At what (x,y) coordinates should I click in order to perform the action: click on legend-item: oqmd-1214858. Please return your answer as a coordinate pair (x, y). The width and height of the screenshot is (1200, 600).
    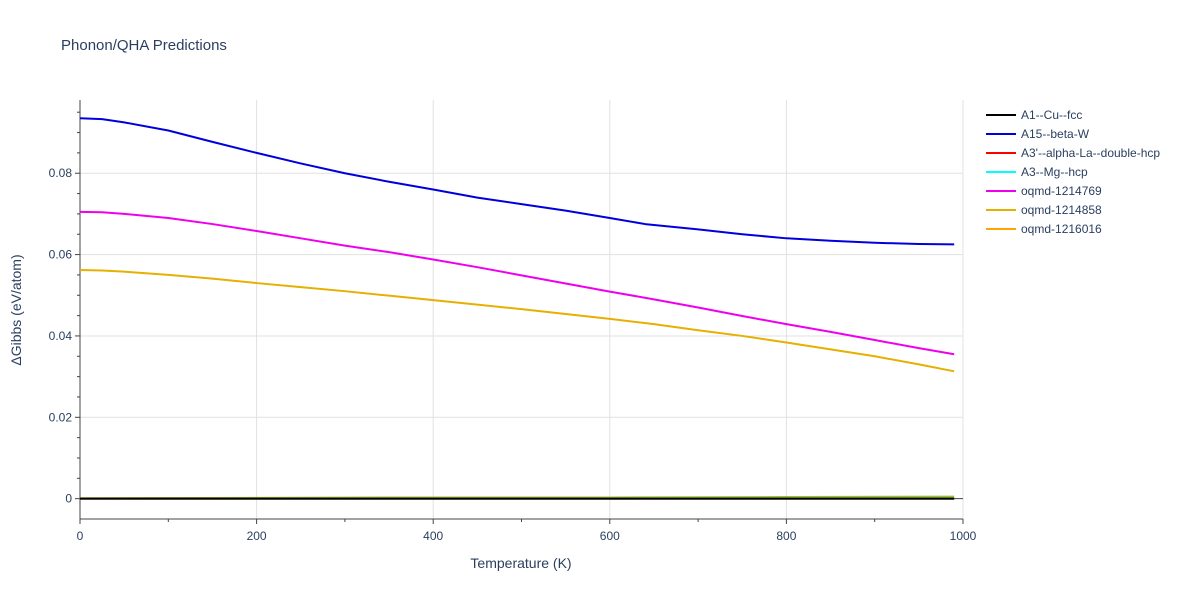
    Looking at the image, I should click on (1044, 210).